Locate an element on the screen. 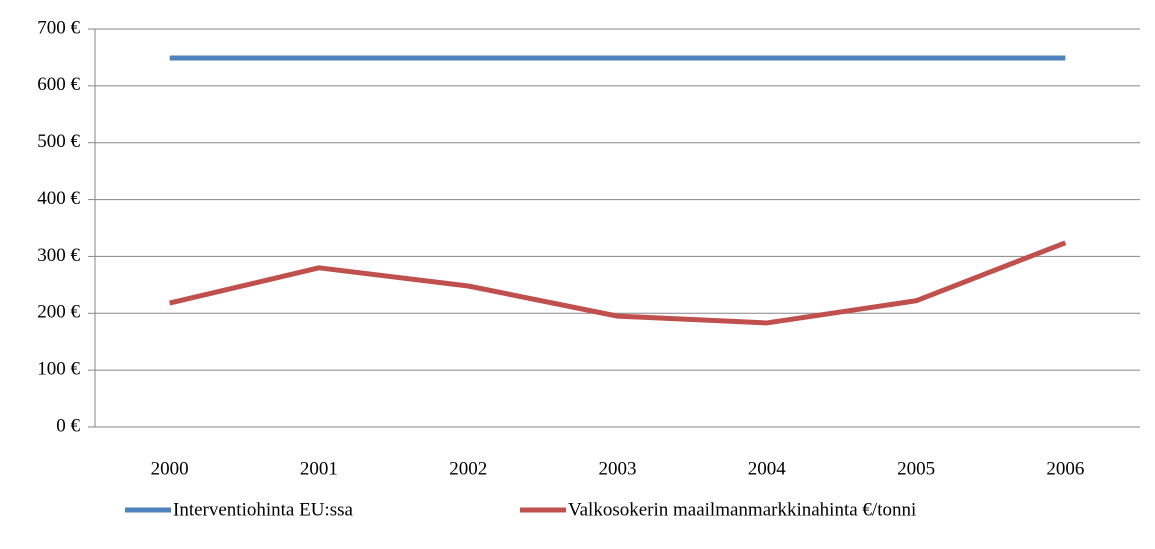  y-tick-label: 0 € is located at coordinates (68, 425).